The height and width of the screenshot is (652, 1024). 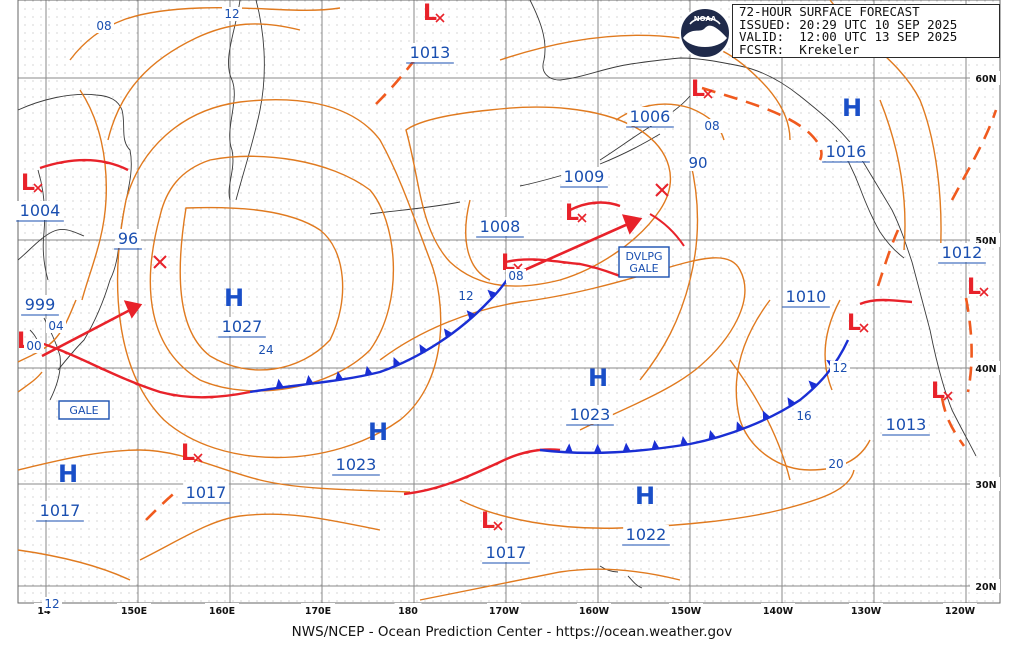 What do you see at coordinates (408, 611) in the screenshot?
I see `svg-text: 180` at bounding box center [408, 611].